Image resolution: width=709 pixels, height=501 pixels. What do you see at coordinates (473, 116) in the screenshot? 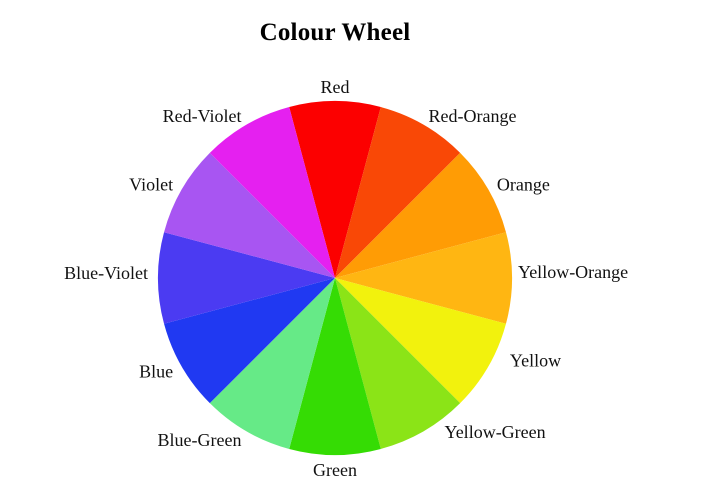
I see `wheel-label-red-orange: Red-Orange` at bounding box center [473, 116].